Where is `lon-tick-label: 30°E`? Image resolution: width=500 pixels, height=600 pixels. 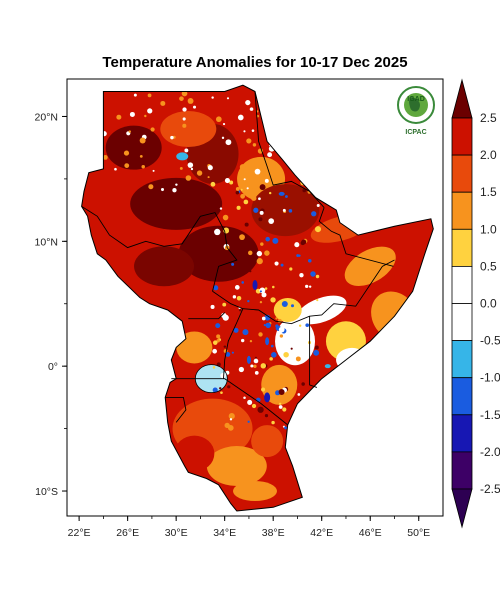
lon-tick-label: 30°E is located at coordinates (176, 533).